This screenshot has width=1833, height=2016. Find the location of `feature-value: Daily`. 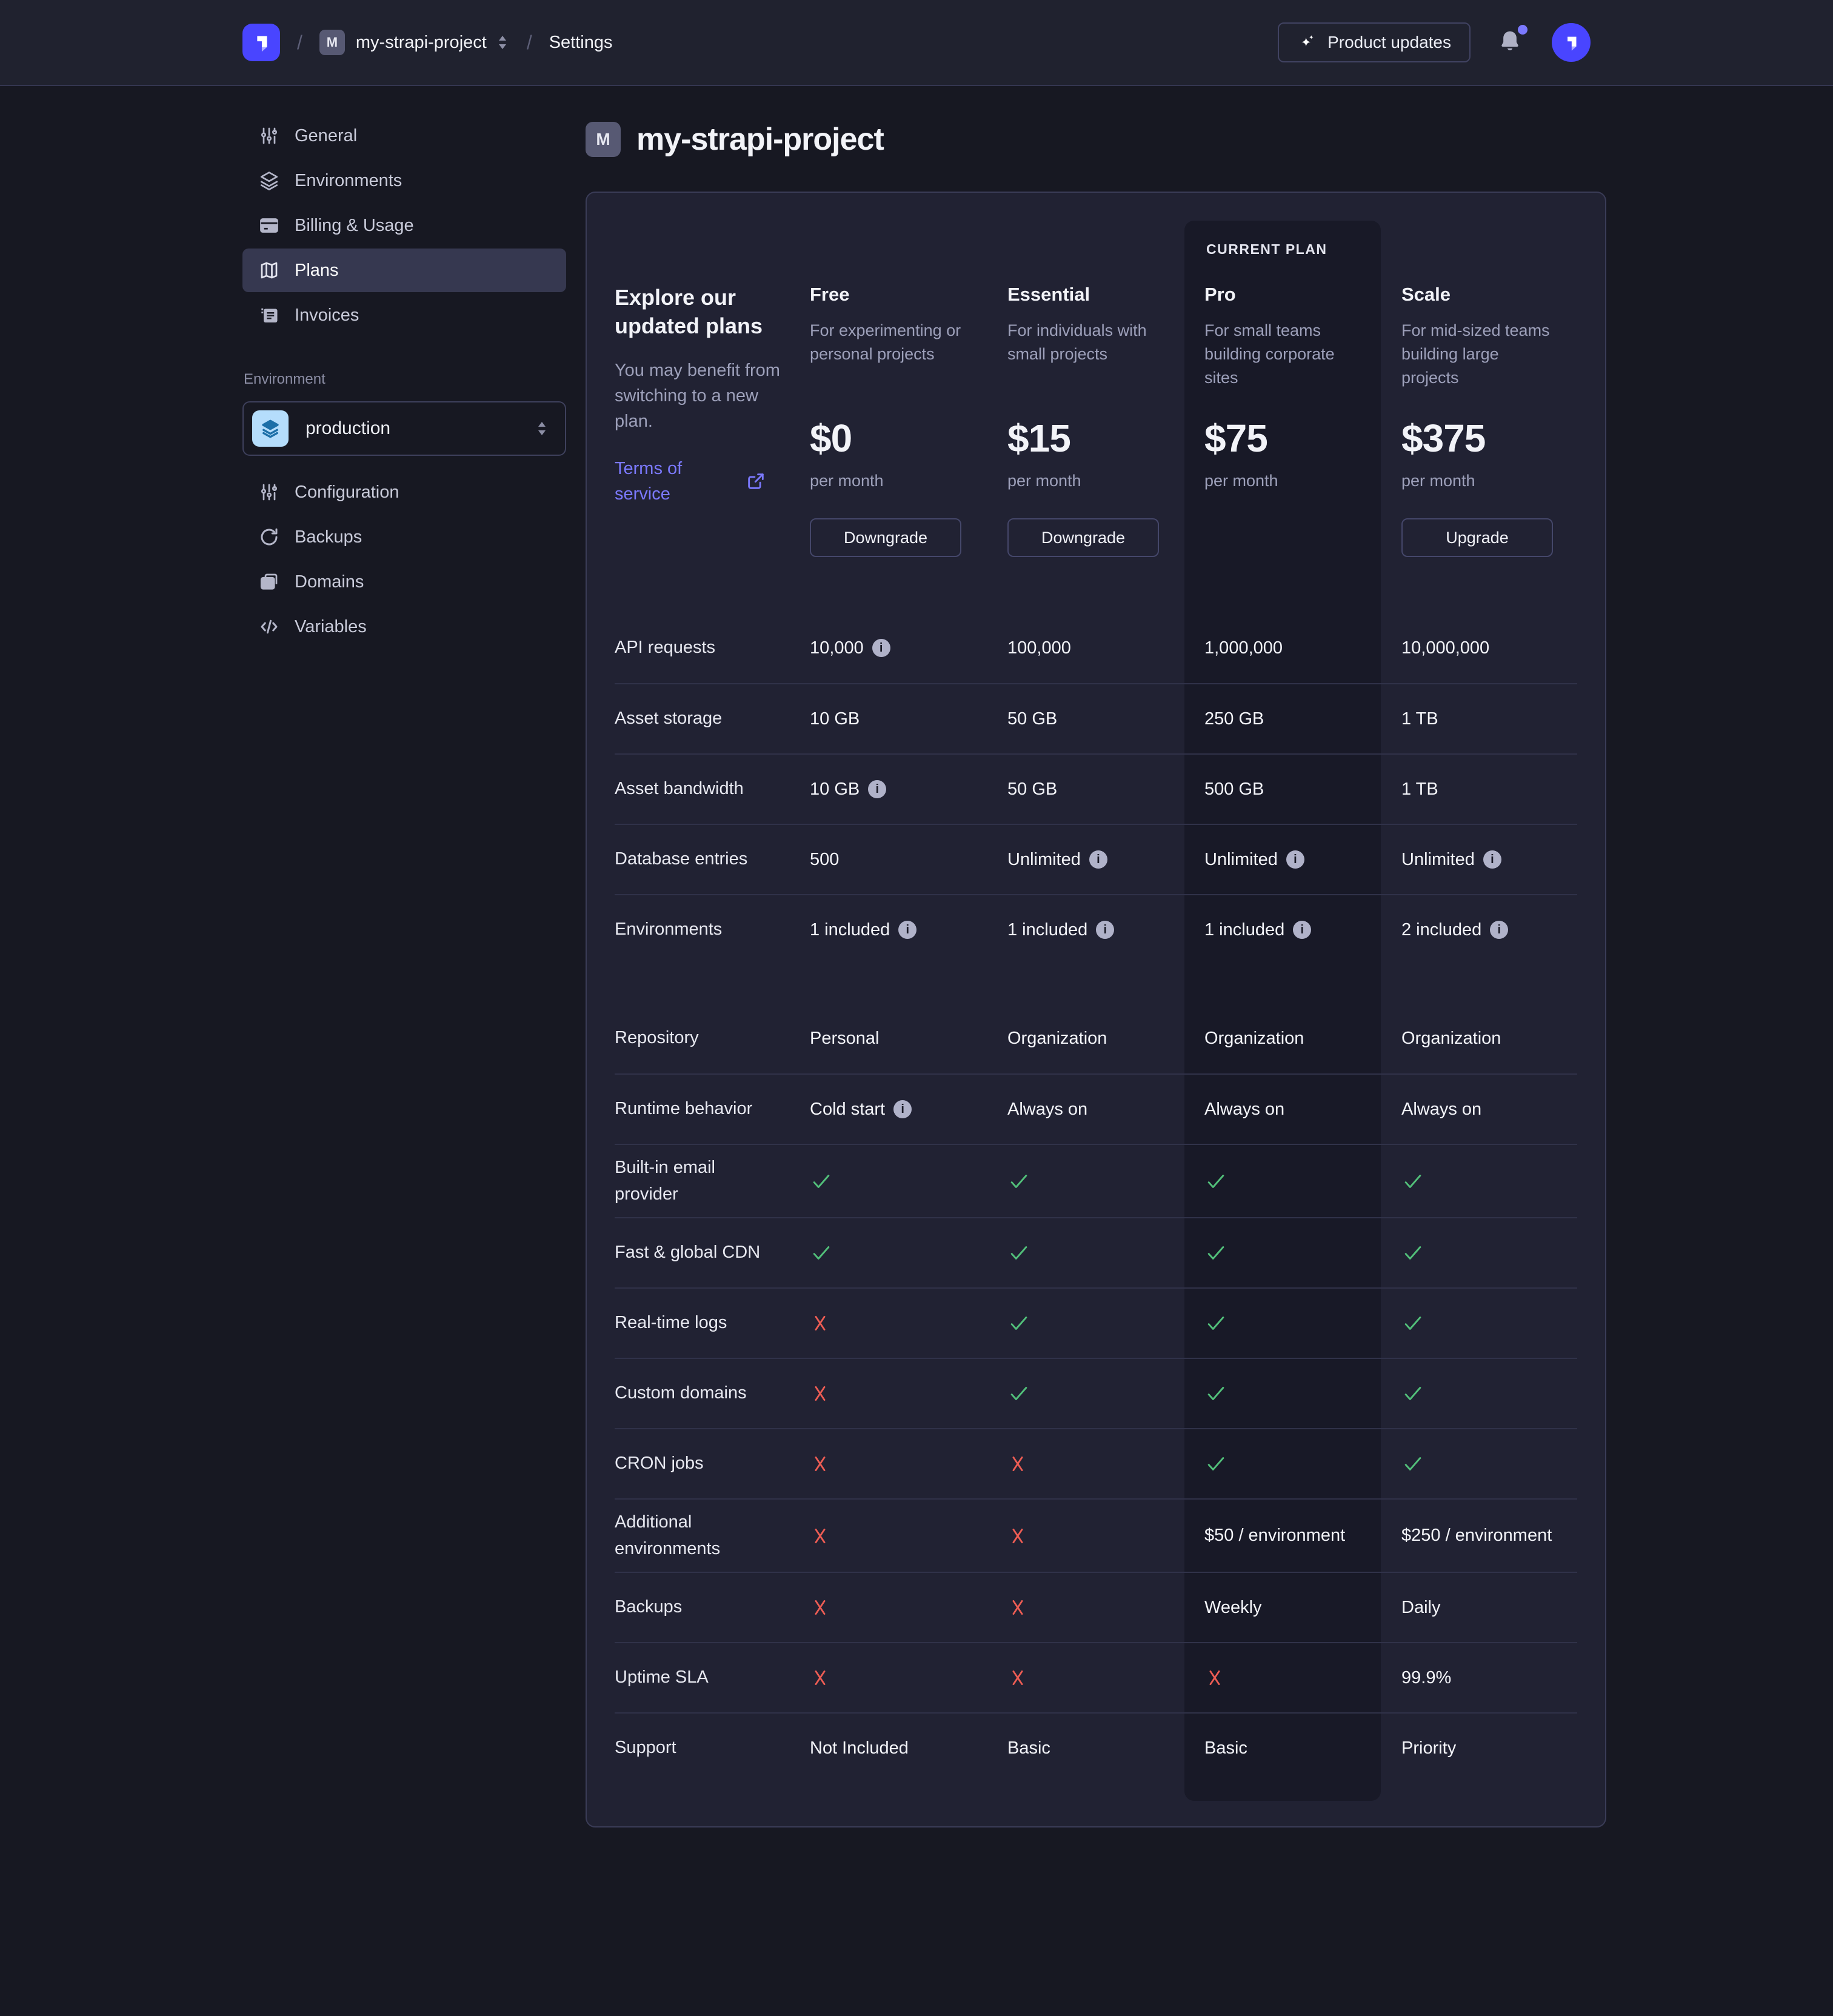

feature-value: Daily is located at coordinates (1489, 1608).